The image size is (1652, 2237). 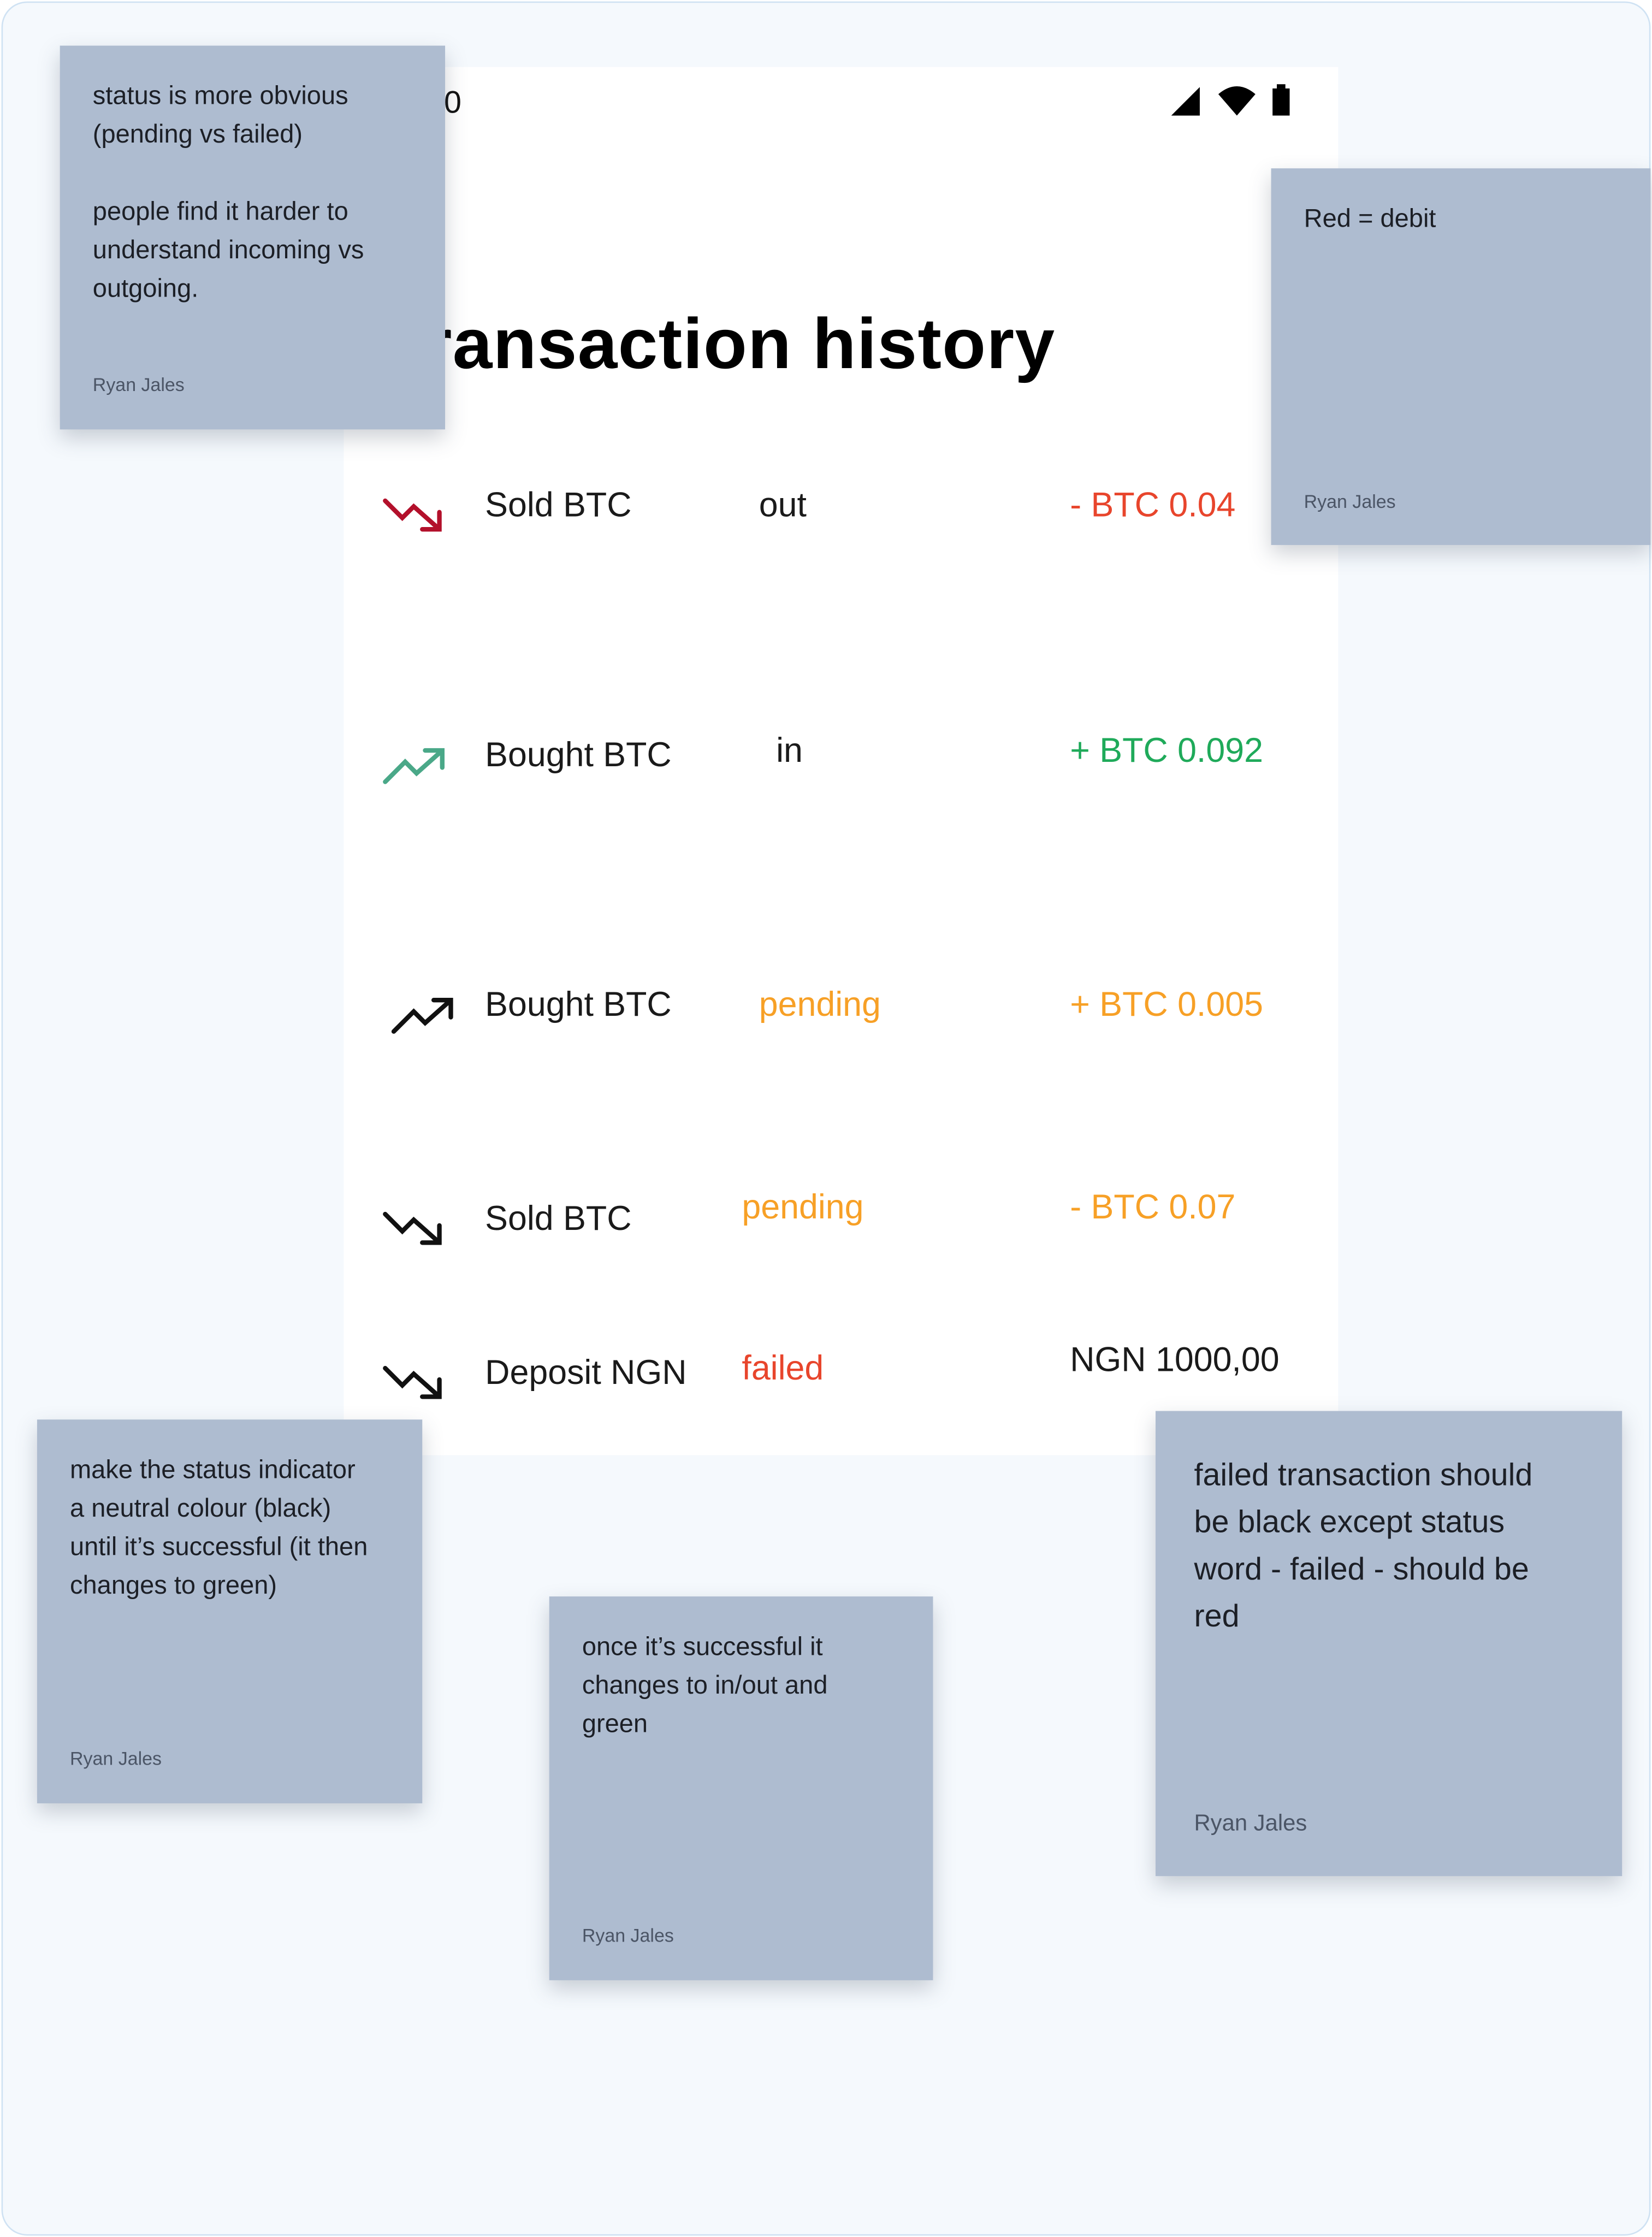 I want to click on transaction-status: in, so click(x=789, y=751).